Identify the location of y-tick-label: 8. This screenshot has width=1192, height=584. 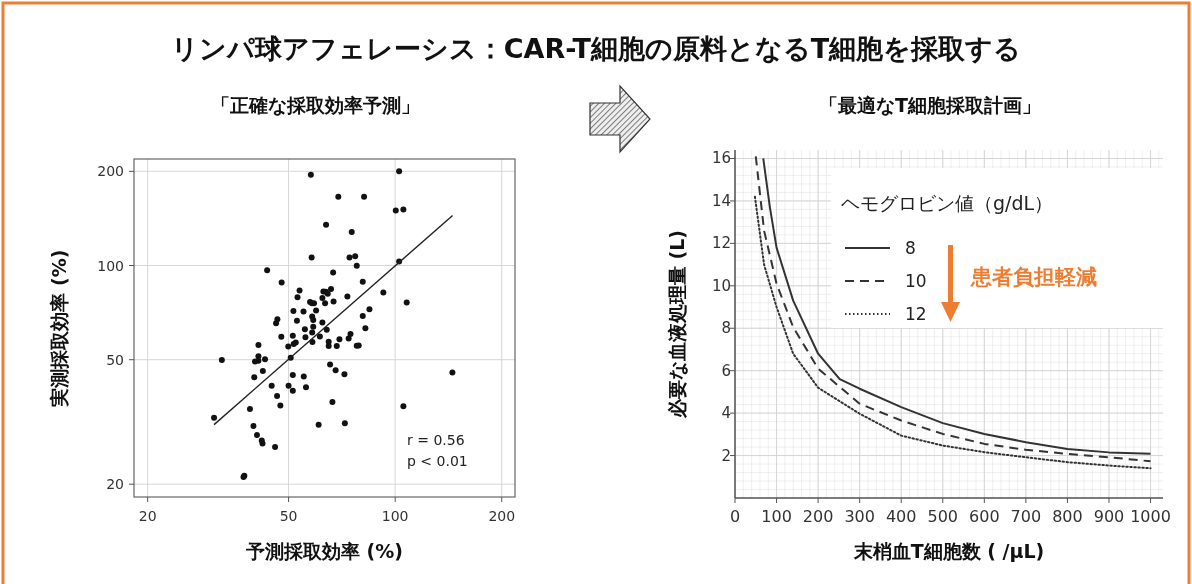
(726, 328).